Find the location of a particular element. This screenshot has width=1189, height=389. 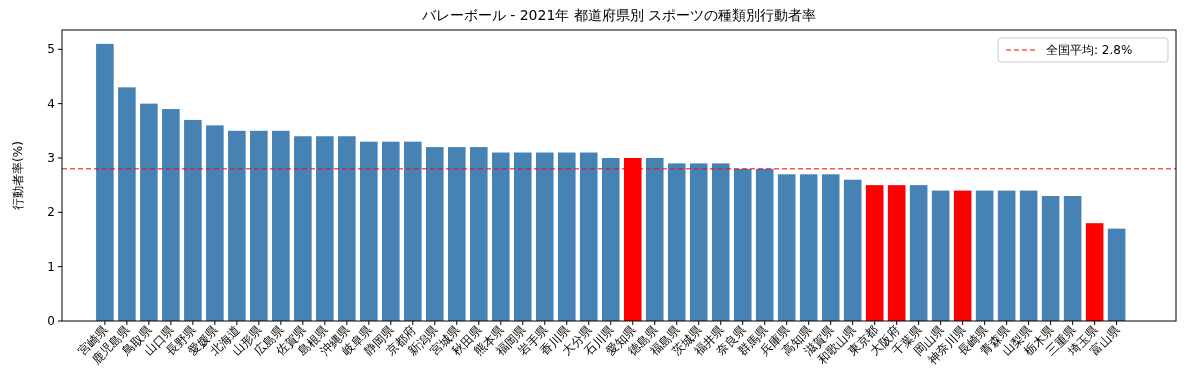

legend-label: 全国平均: 2.8% is located at coordinates (1089, 50).